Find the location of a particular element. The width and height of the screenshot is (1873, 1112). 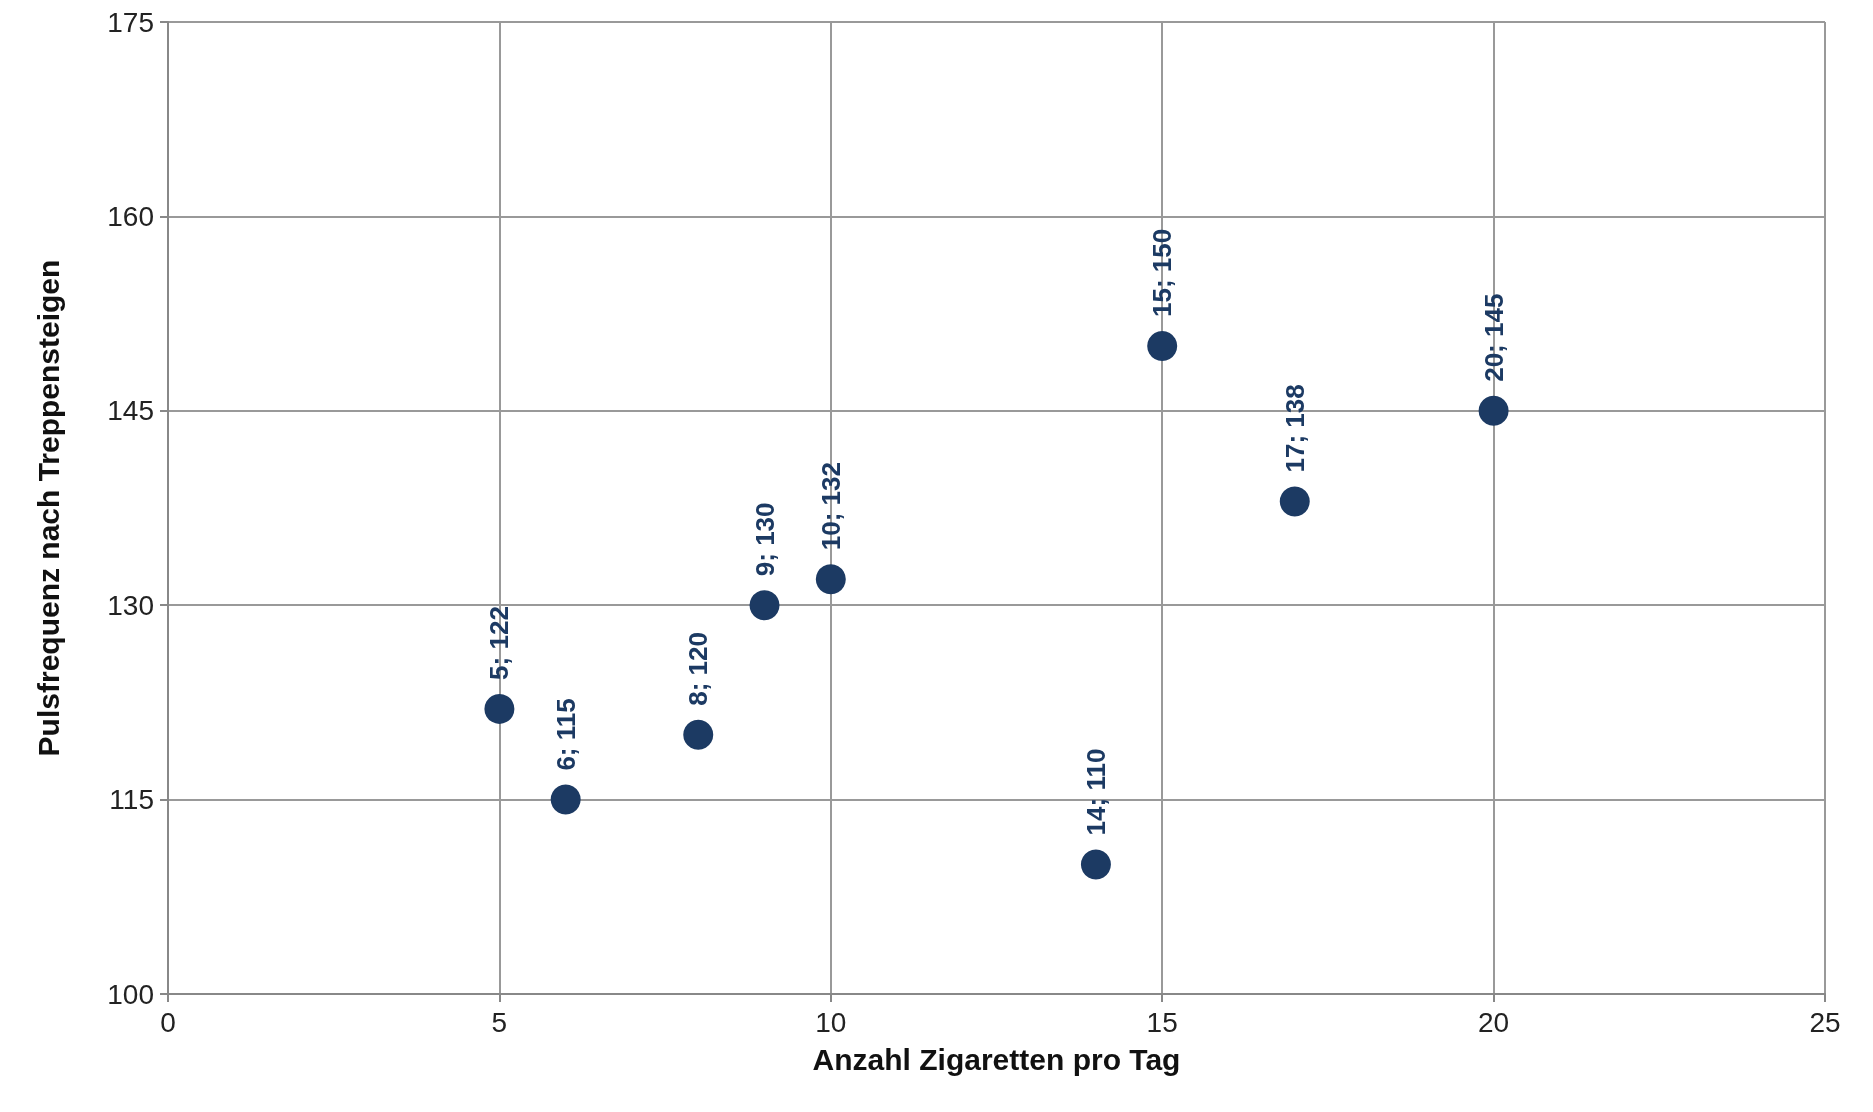

data-label: 9; 130 is located at coordinates (764, 539).